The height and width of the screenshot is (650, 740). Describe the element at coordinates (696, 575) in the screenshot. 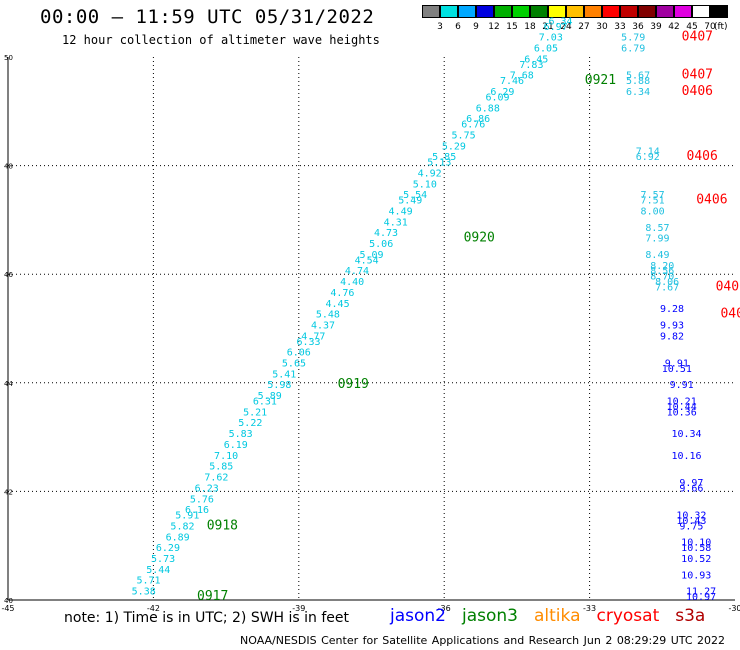

I see `swh-data-label: 10.93` at that location.